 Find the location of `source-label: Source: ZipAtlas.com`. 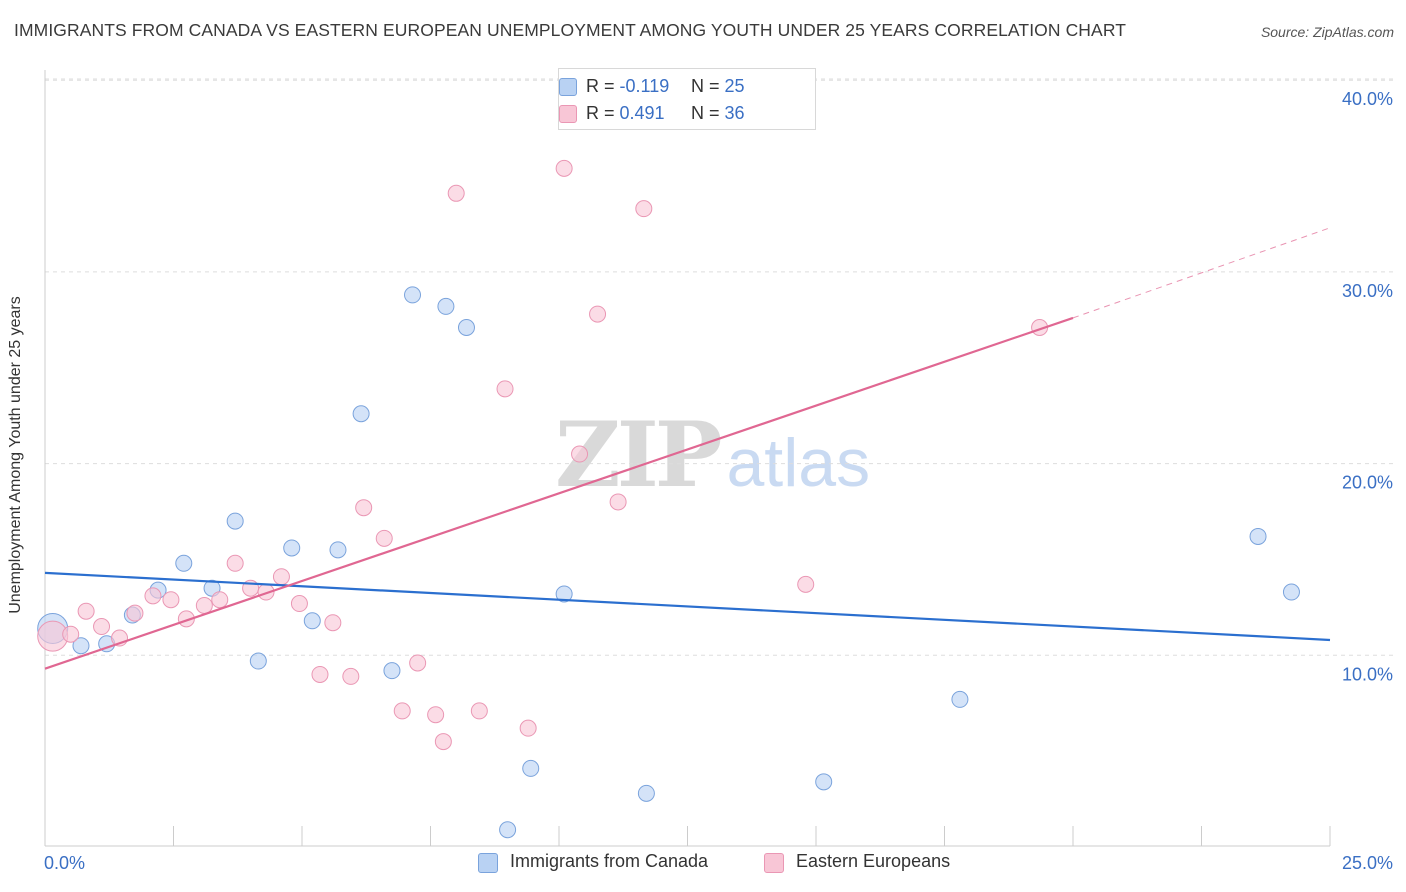

source-label: Source: ZipAtlas.com is located at coordinates (1327, 32).